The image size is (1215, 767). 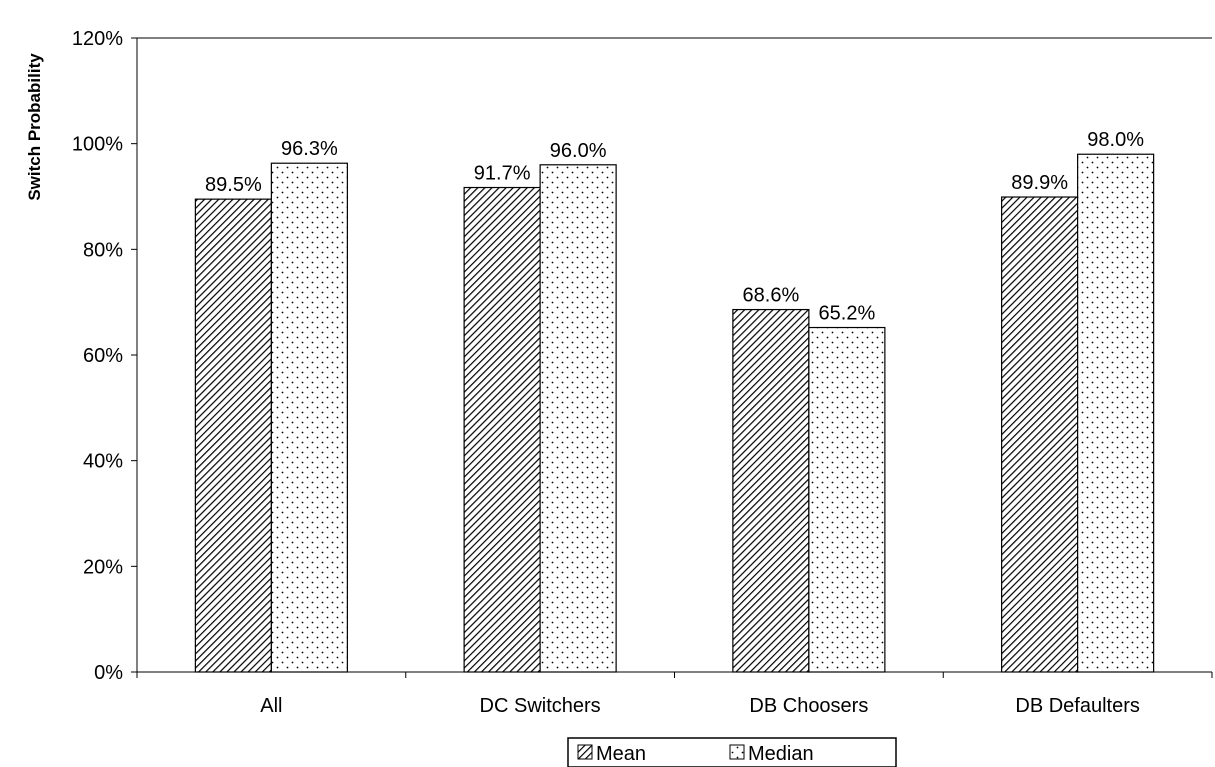 What do you see at coordinates (103, 250) in the screenshot?
I see `y-tick-label: 80%` at bounding box center [103, 250].